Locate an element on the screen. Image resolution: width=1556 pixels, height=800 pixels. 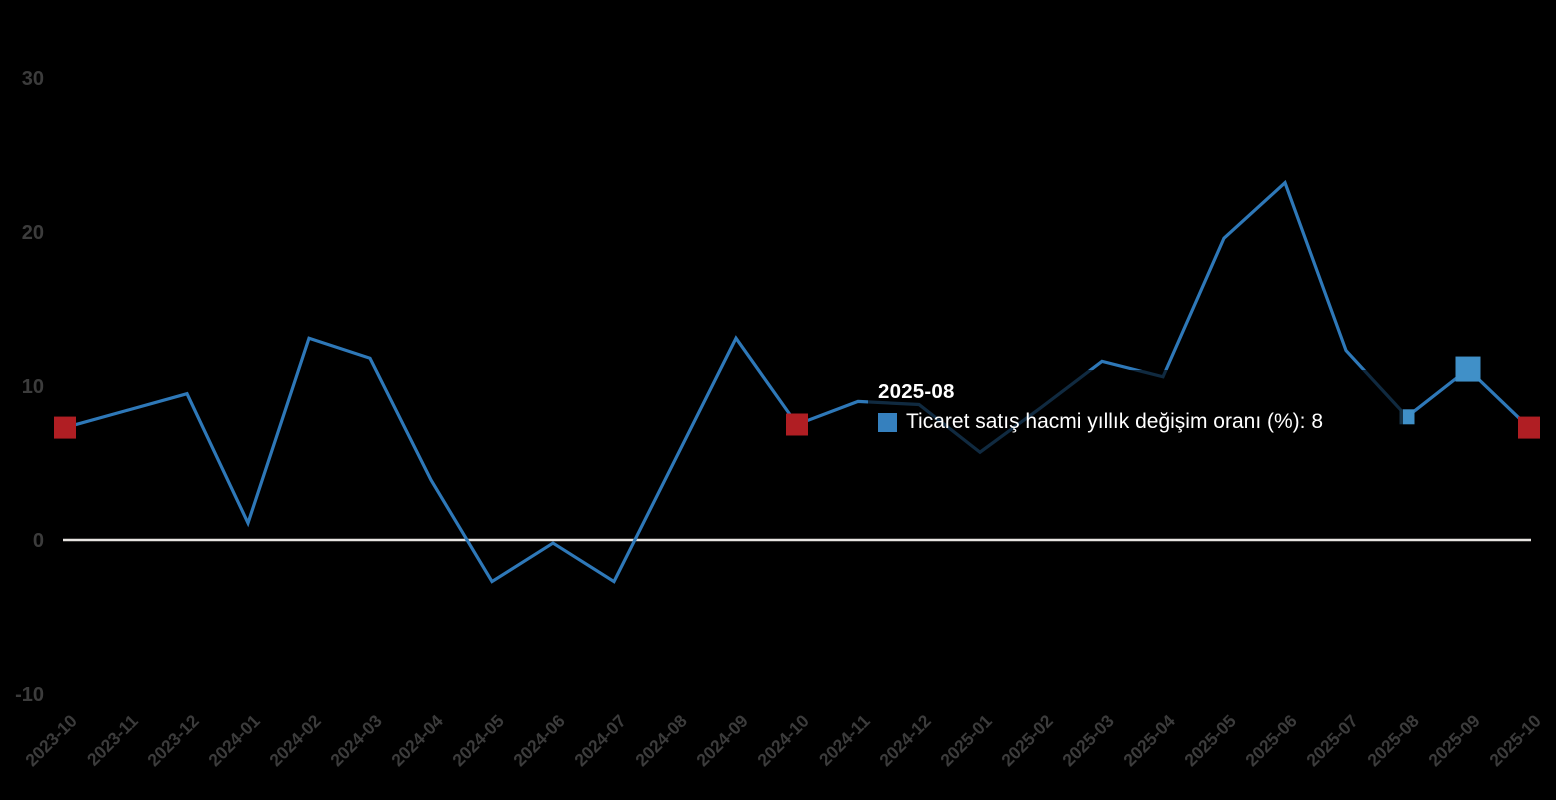
x-axis-label-2024-06: 2024-06 is located at coordinates (539, 741).